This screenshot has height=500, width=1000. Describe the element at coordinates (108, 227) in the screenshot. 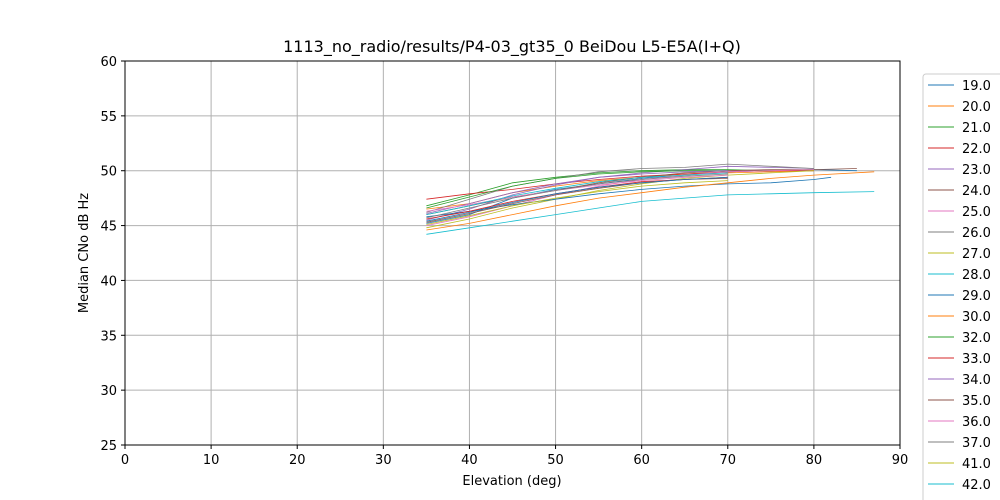

I see `y-tick-label: 45` at that location.